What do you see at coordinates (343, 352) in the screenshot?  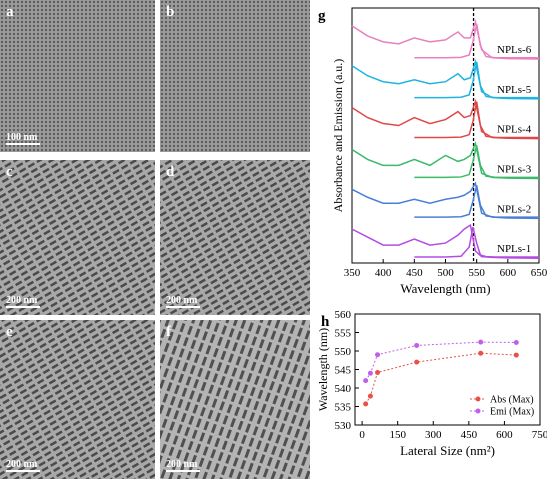 I see `y-tick-label: 550` at bounding box center [343, 352].